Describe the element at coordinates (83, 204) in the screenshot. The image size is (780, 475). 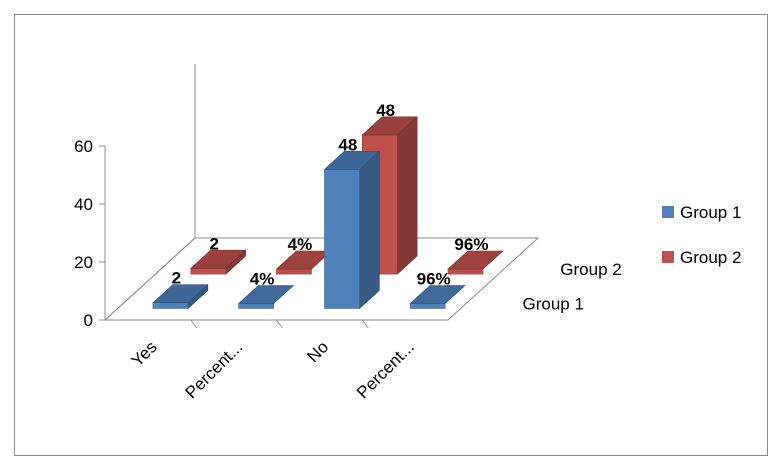
I see `y-tick-label: 40` at that location.